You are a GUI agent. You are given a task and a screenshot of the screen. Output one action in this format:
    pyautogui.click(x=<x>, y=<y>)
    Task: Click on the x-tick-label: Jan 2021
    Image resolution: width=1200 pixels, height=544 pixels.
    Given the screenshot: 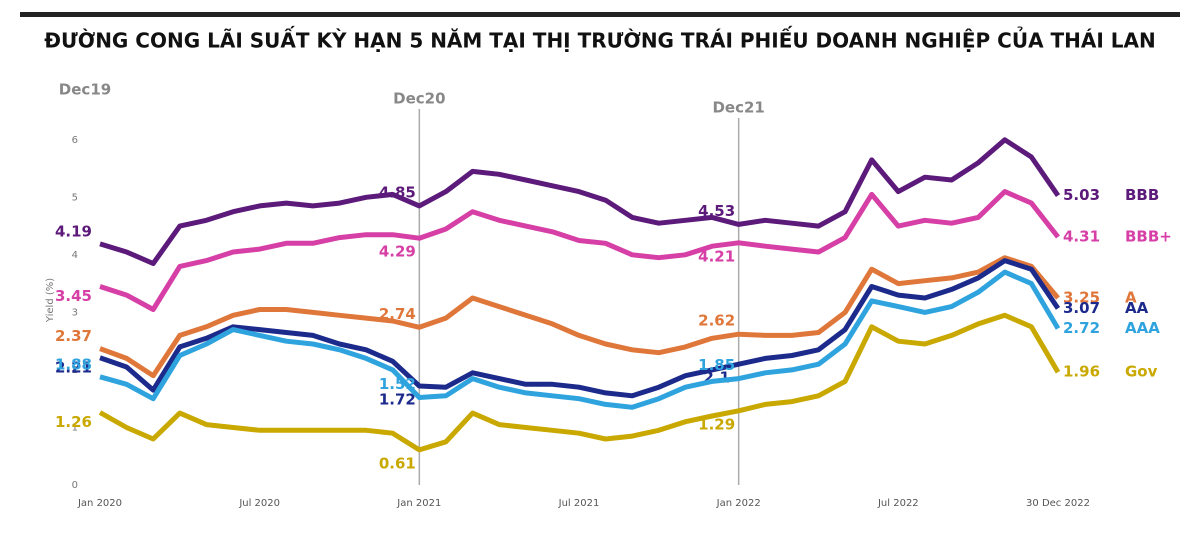 What is the action you would take?
    pyautogui.click(x=418, y=503)
    